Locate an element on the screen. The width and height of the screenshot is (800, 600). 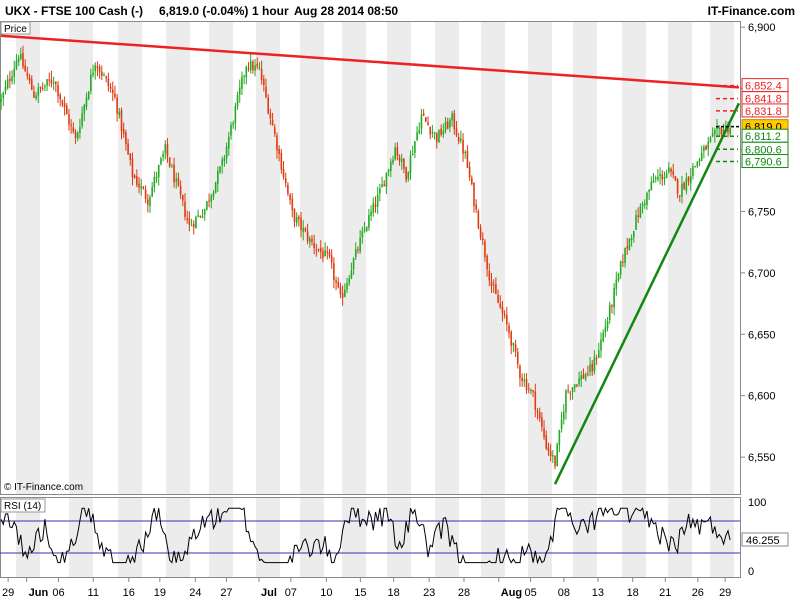
x-tick-label: 06 is located at coordinates (58, 593).